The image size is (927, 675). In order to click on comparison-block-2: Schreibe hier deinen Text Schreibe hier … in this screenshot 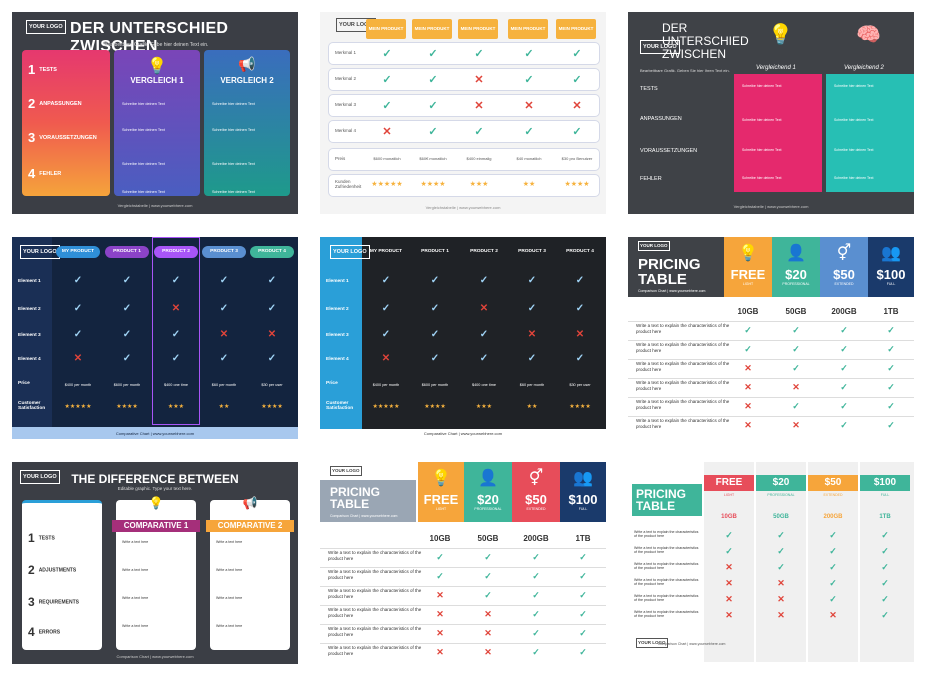, I will do `click(870, 133)`.